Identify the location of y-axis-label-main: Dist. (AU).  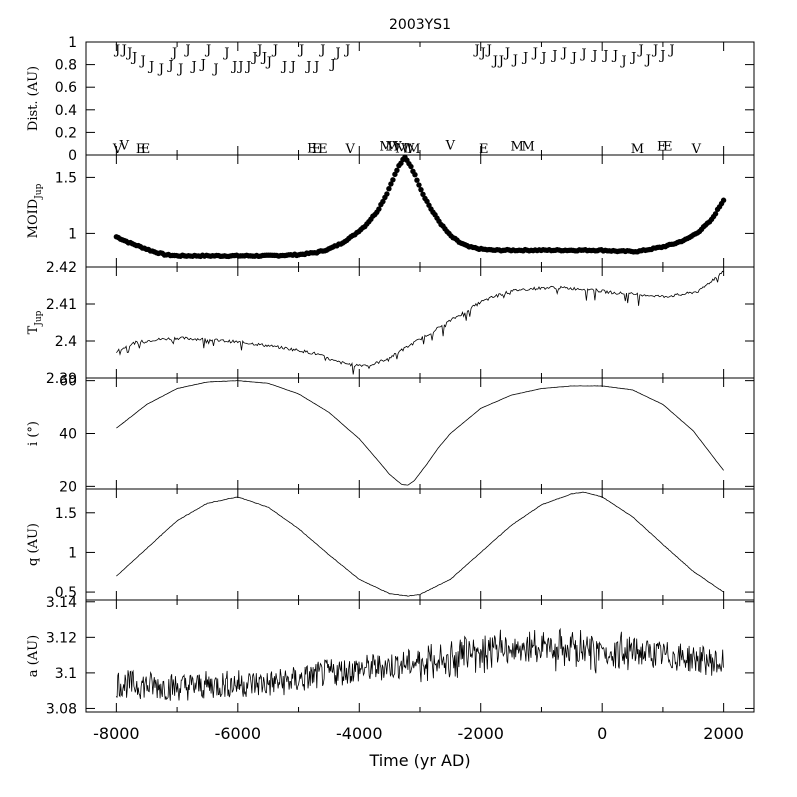
(33, 98).